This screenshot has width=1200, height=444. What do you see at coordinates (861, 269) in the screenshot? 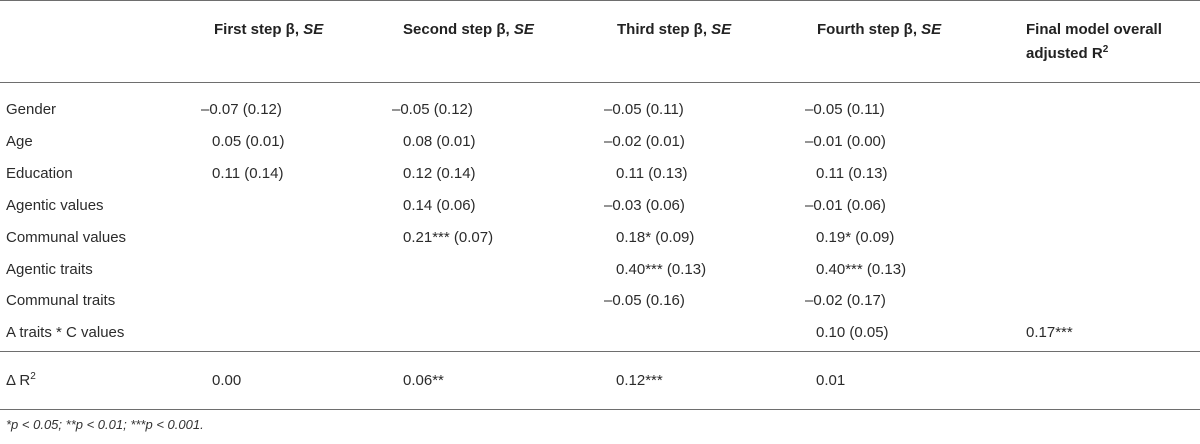
I see `cell-agentic-traits-step4: 0.40*** (0.13)` at bounding box center [861, 269].